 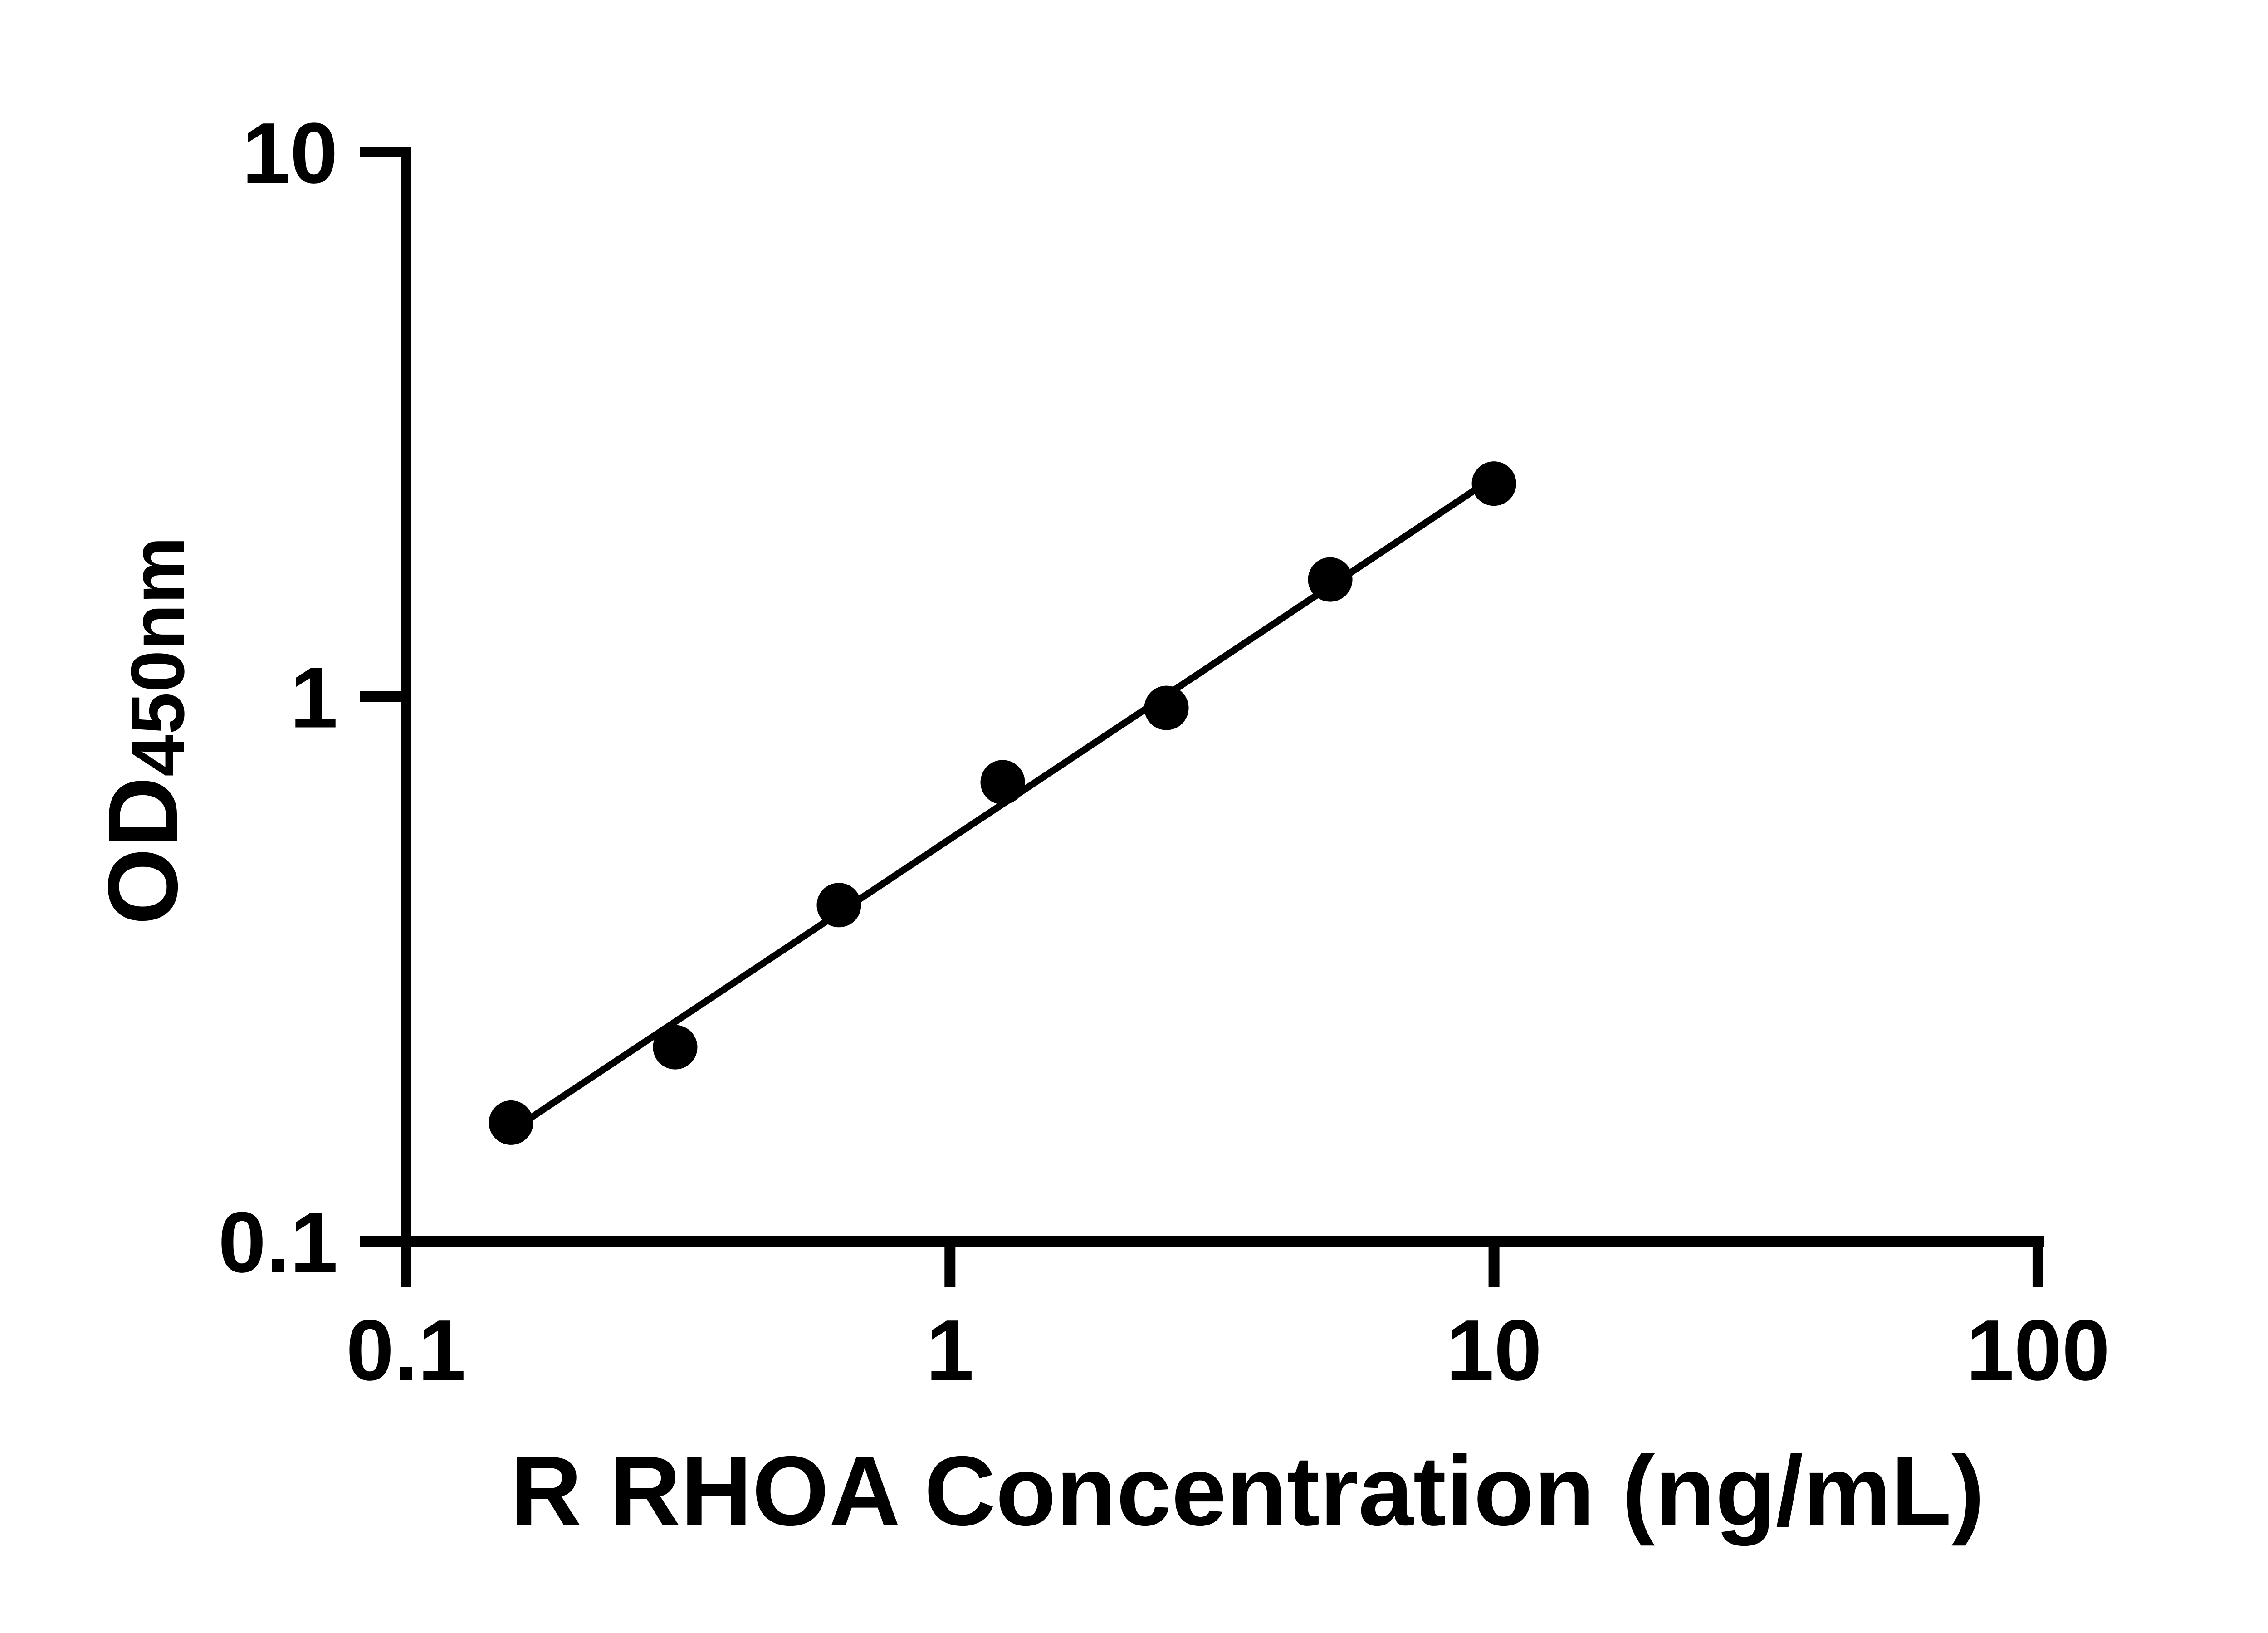 What do you see at coordinates (144, 731) in the screenshot?
I see `y-axis-title: OD450nm` at bounding box center [144, 731].